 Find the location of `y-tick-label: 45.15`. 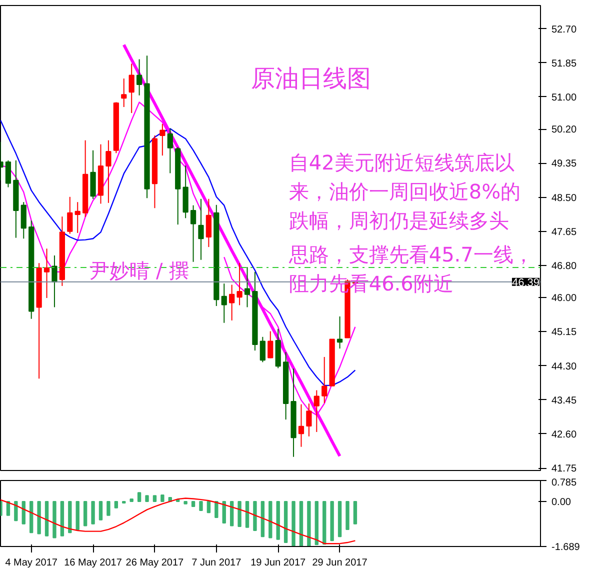

y-tick-label: 45.15 is located at coordinates (564, 332).